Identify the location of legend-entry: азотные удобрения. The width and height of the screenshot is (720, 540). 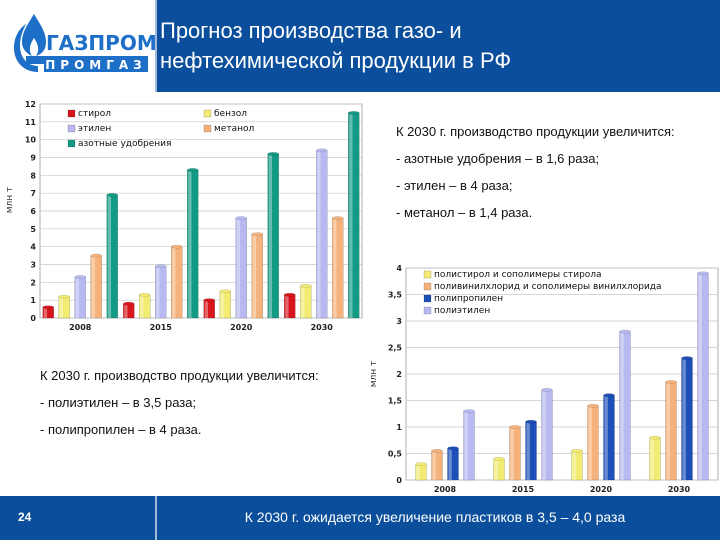
(119, 144).